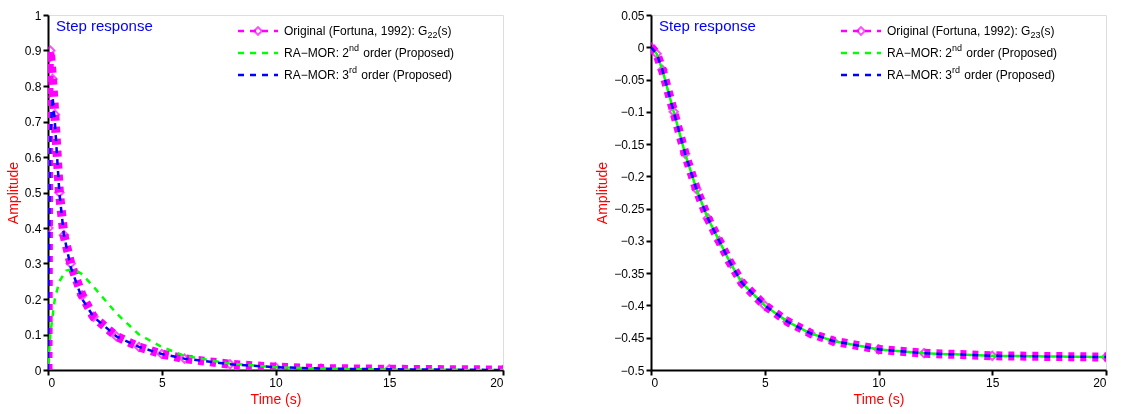 The image size is (1121, 414). What do you see at coordinates (632, 241) in the screenshot?
I see `y-tick-label: −0.3` at bounding box center [632, 241].